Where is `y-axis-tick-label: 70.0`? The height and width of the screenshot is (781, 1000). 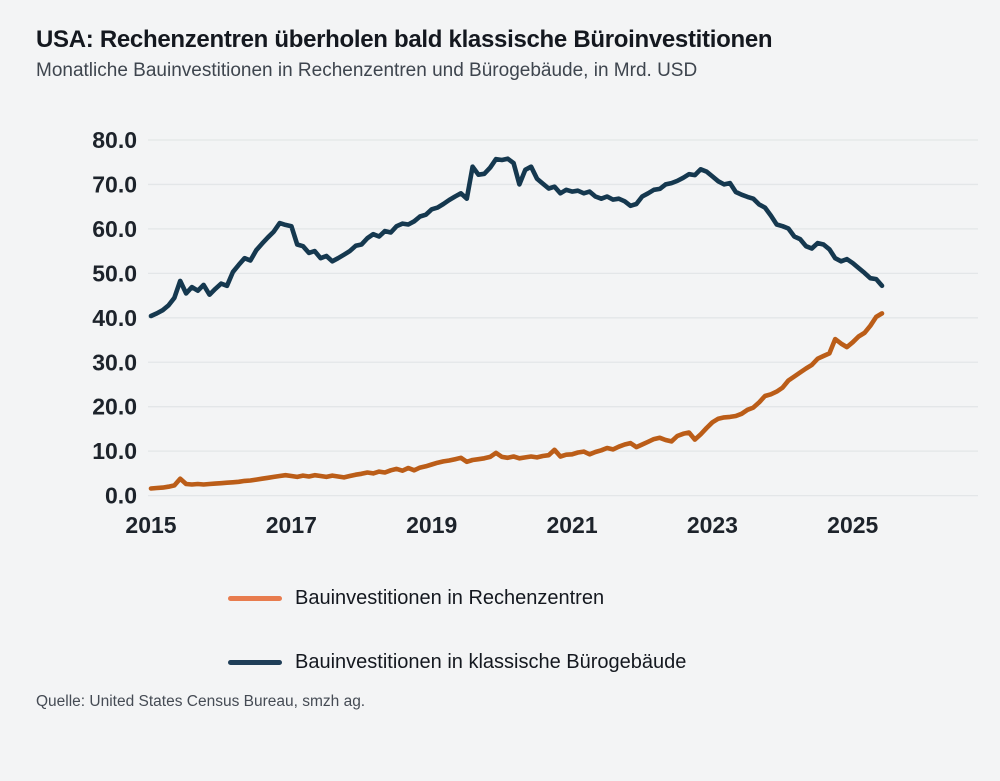
y-axis-tick-label: 70.0 is located at coordinates (114, 184).